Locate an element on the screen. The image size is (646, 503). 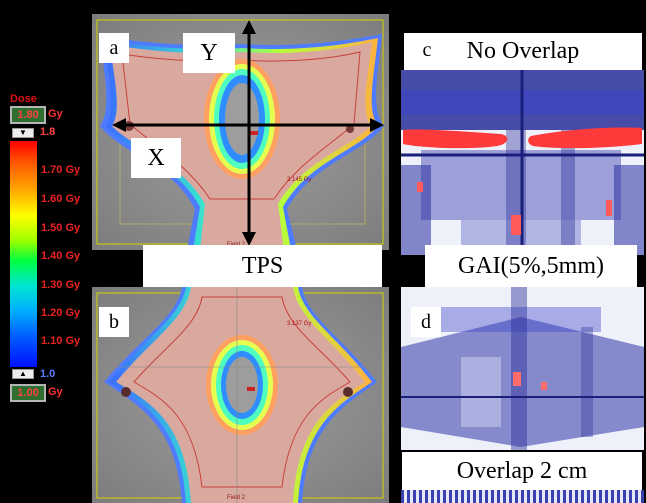
panel-b-field-mark: Field 2 is located at coordinates (236, 498).